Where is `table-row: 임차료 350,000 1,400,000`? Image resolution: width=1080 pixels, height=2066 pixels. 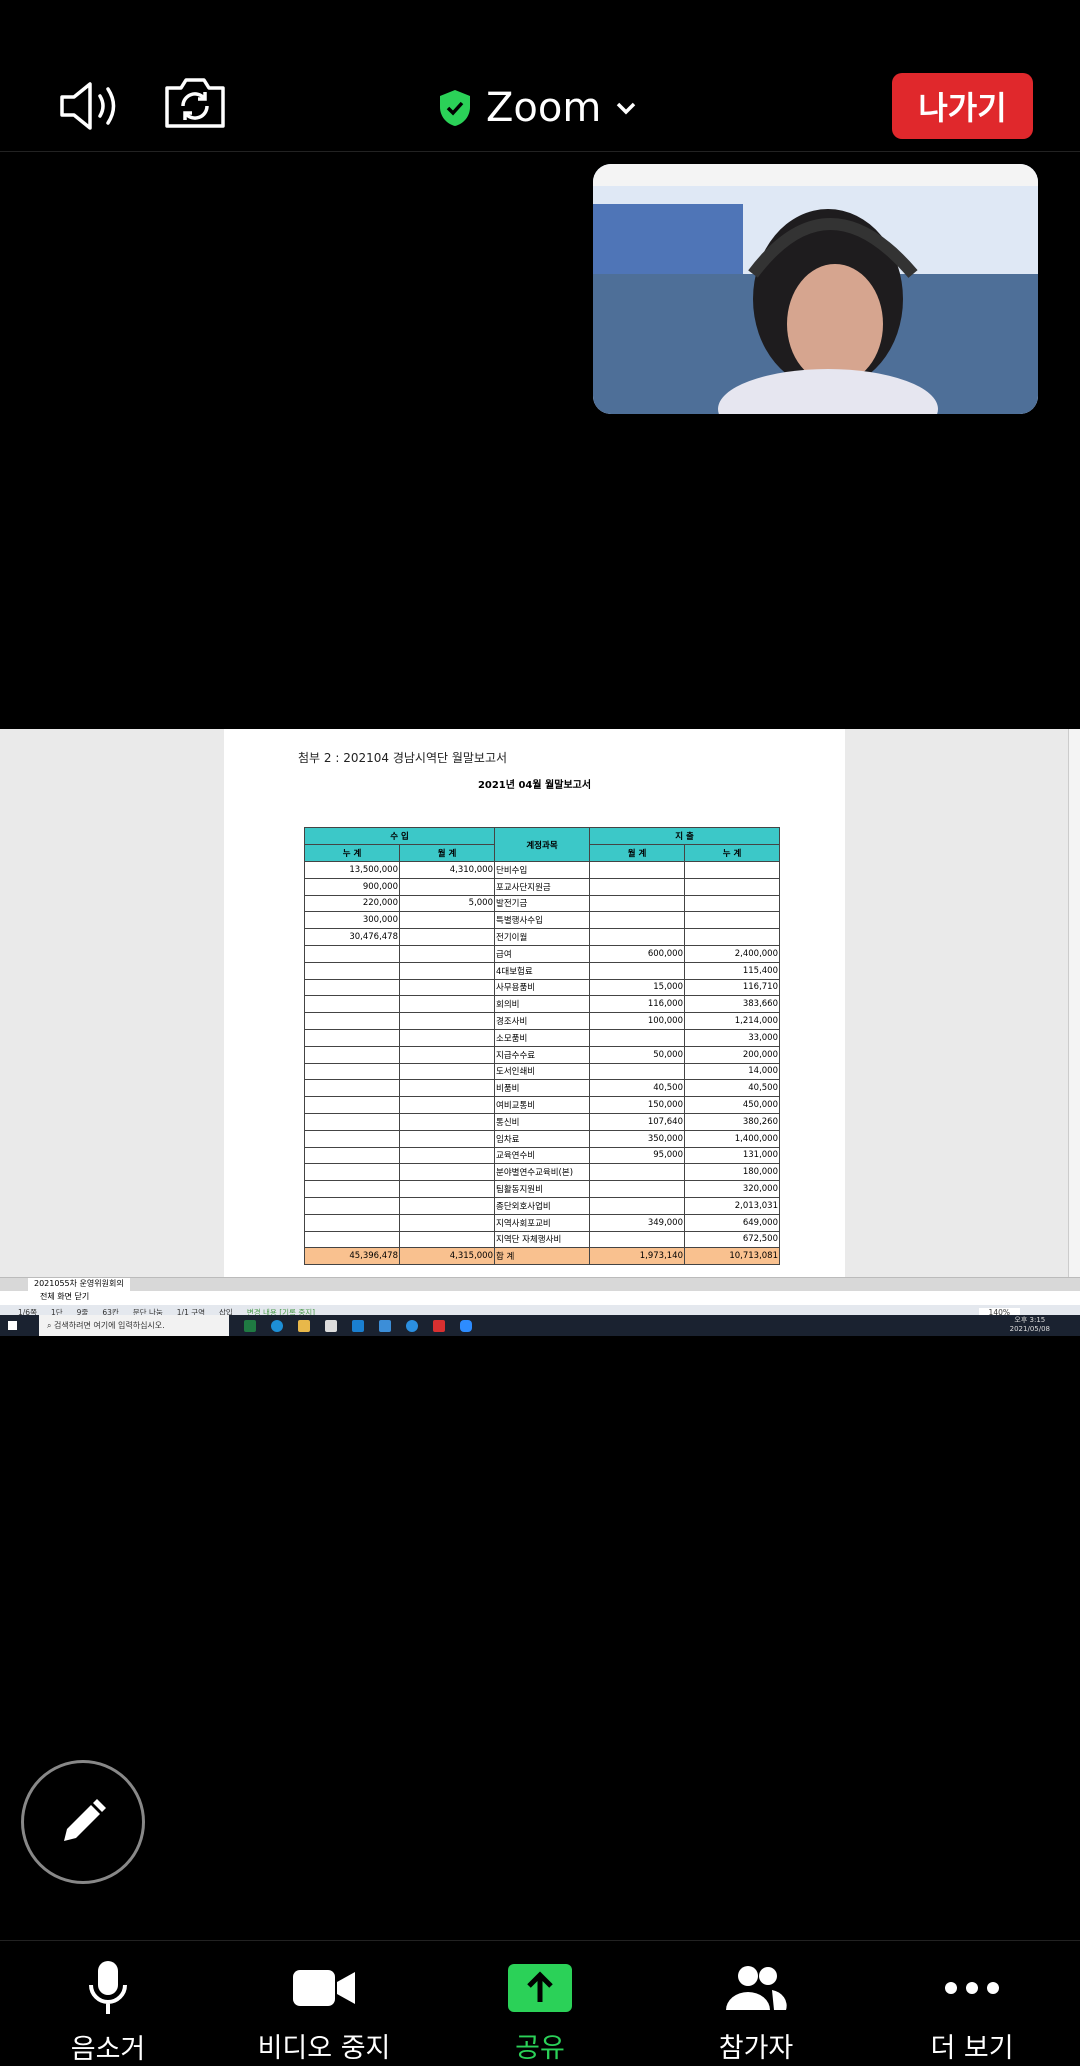
table-row: 임차료 350,000 1,400,000 is located at coordinates (542, 1138).